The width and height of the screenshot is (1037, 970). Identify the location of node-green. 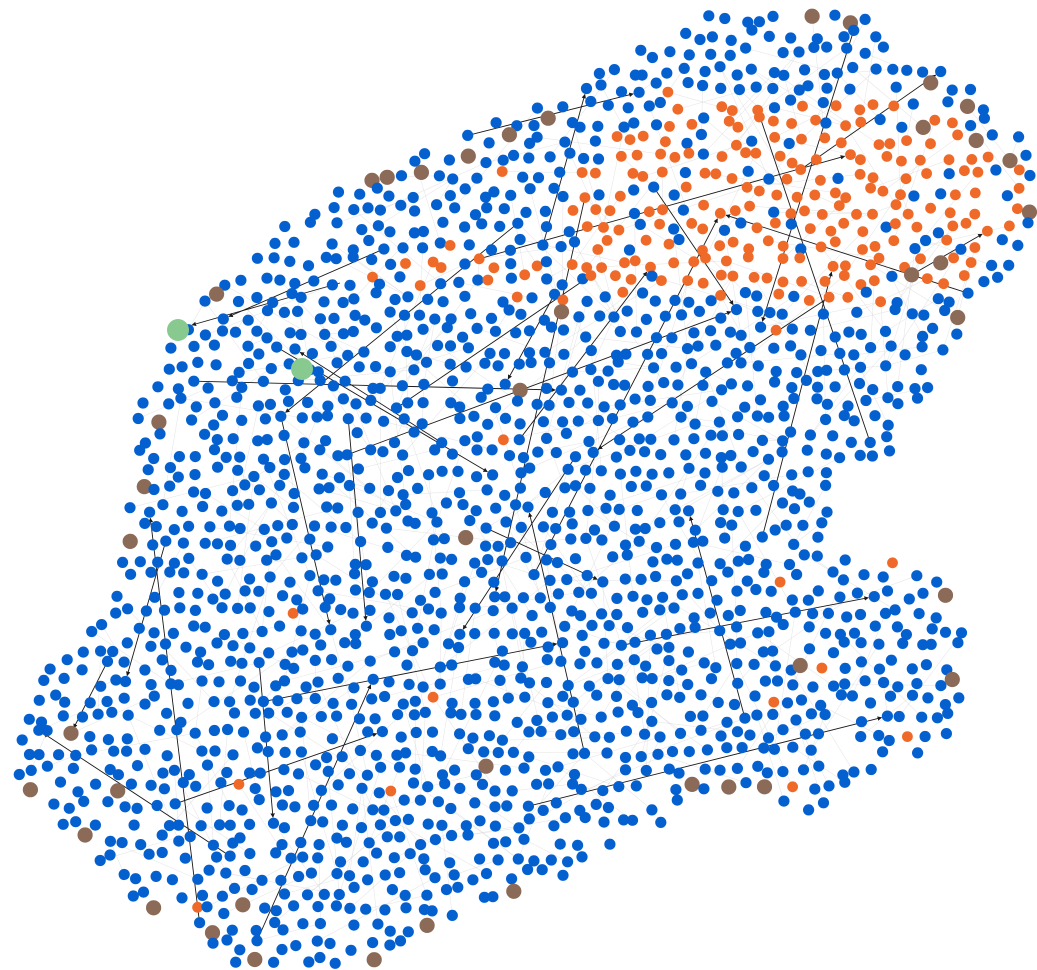
(302, 369).